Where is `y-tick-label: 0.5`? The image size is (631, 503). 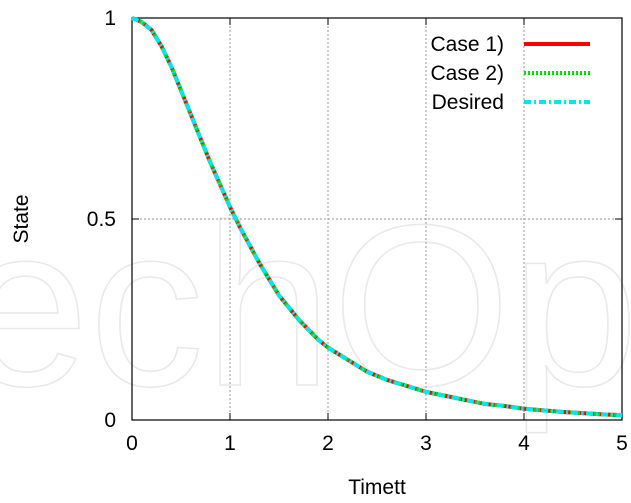 y-tick-label: 0.5 is located at coordinates (101, 219).